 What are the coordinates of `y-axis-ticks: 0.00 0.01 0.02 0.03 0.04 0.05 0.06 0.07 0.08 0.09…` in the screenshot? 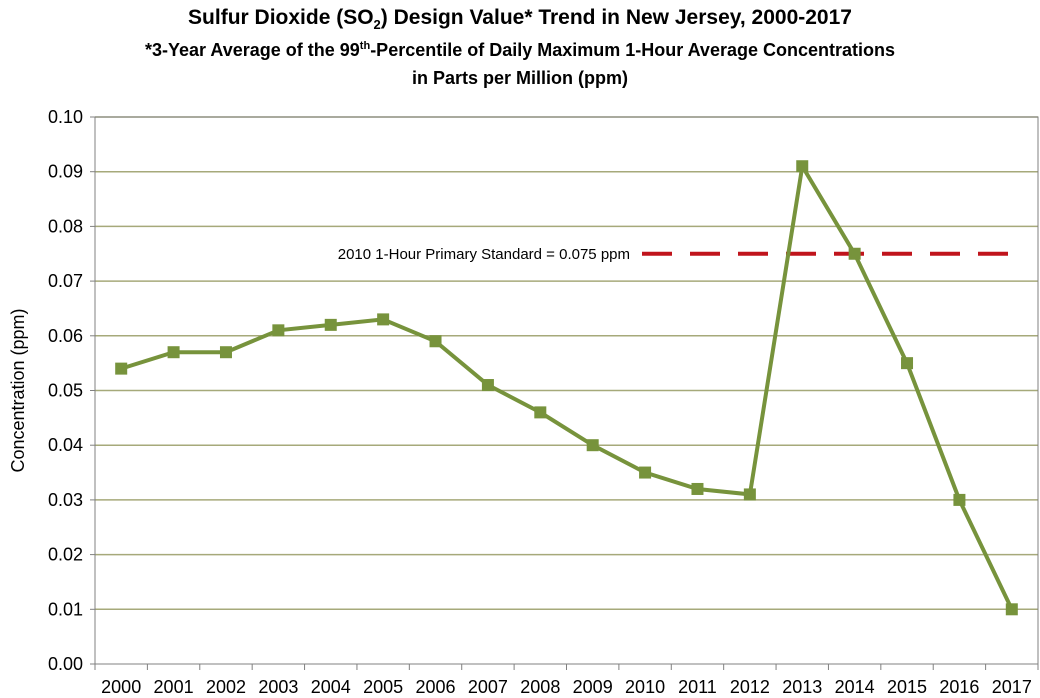 It's located at (71, 390).